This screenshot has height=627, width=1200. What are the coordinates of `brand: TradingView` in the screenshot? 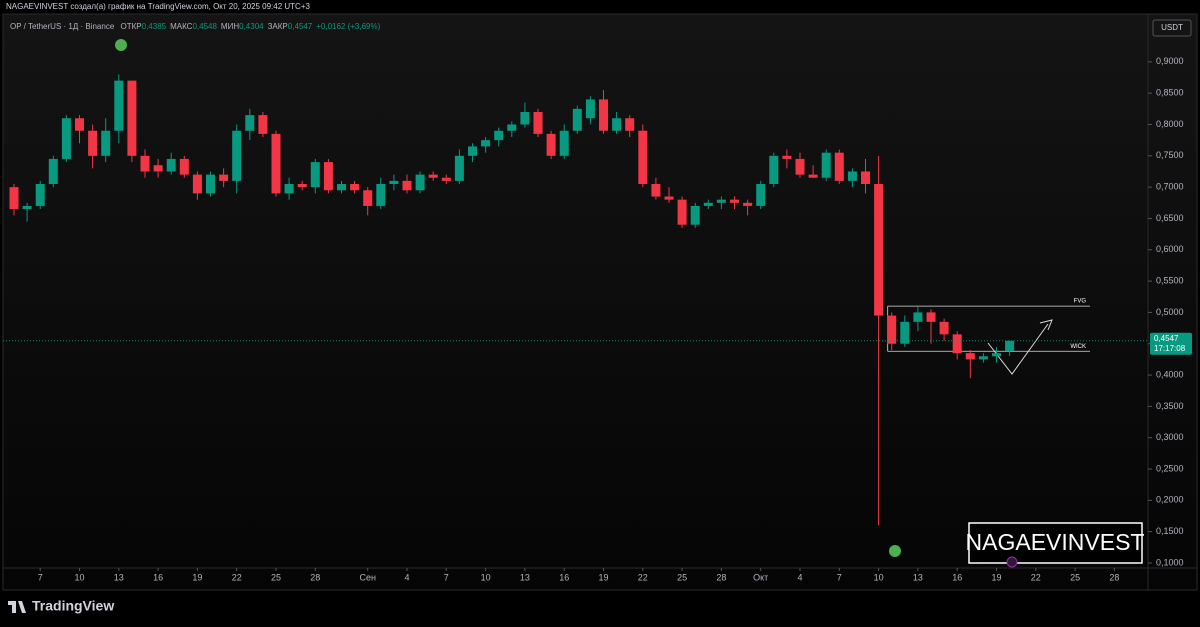 It's located at (73, 606).